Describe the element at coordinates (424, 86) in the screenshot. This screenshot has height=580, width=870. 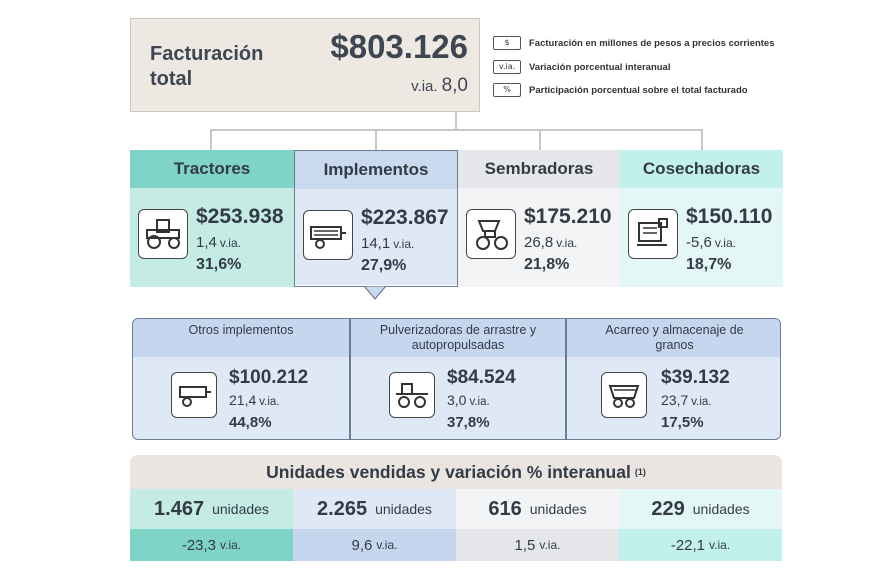
I see `total-via-label: v.ia.` at that location.